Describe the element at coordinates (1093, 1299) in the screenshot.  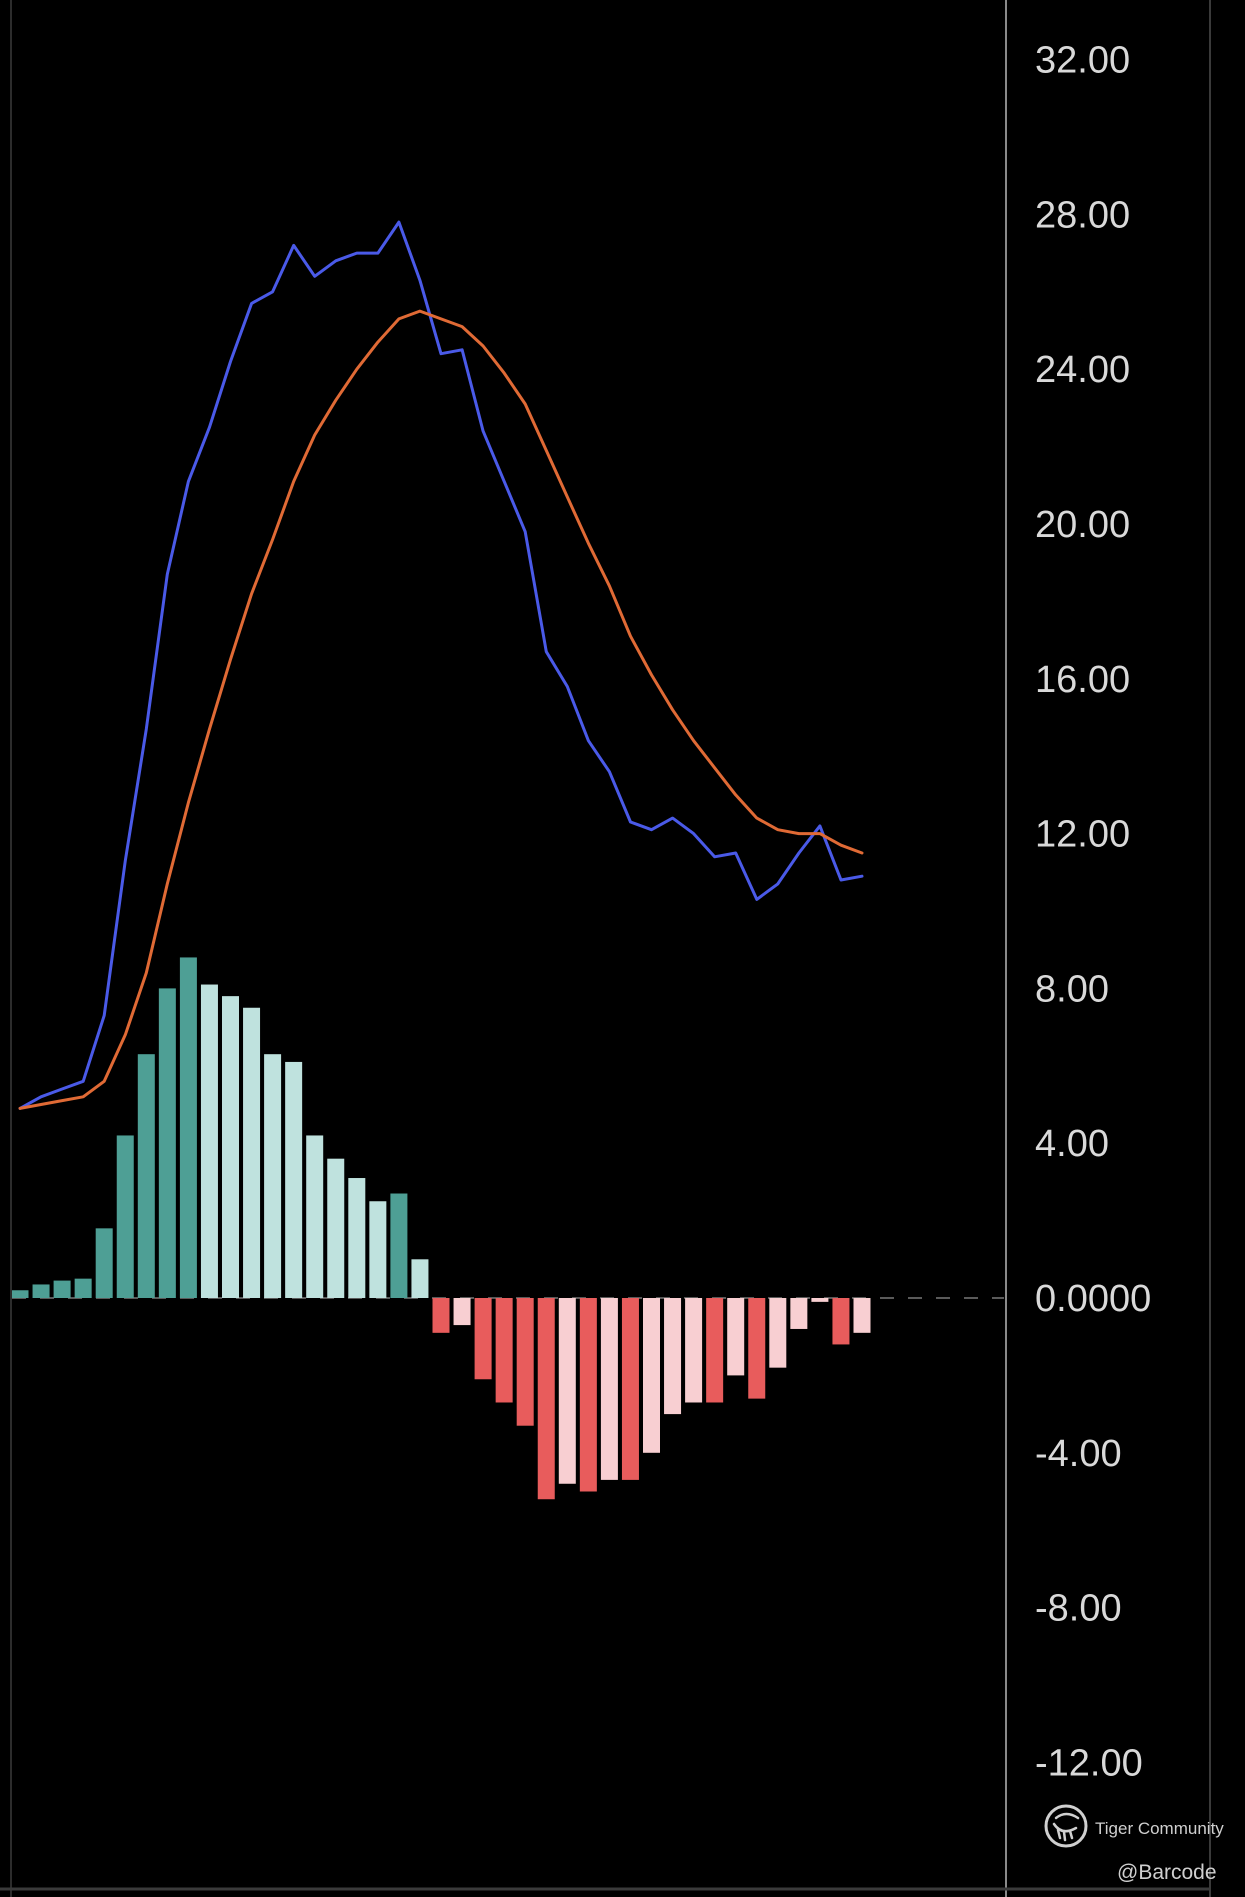
I see `y-tick-label: 0.0000` at that location.